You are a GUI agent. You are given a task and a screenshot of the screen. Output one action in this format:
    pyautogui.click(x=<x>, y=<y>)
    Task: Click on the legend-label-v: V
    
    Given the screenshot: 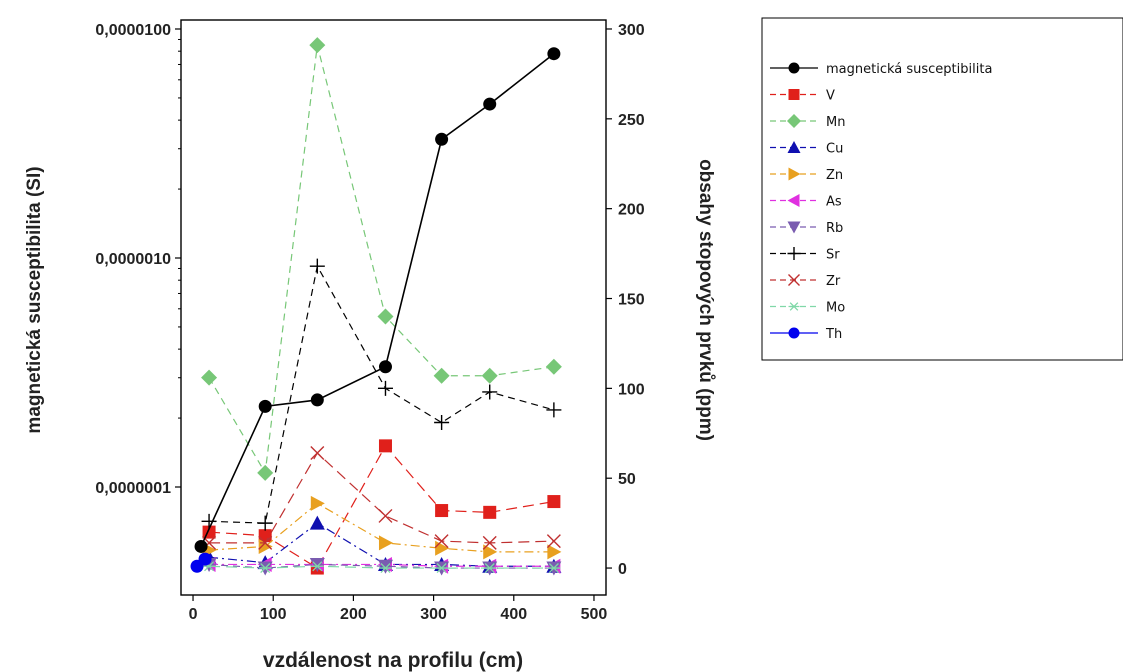 What is the action you would take?
    pyautogui.click(x=830, y=96)
    